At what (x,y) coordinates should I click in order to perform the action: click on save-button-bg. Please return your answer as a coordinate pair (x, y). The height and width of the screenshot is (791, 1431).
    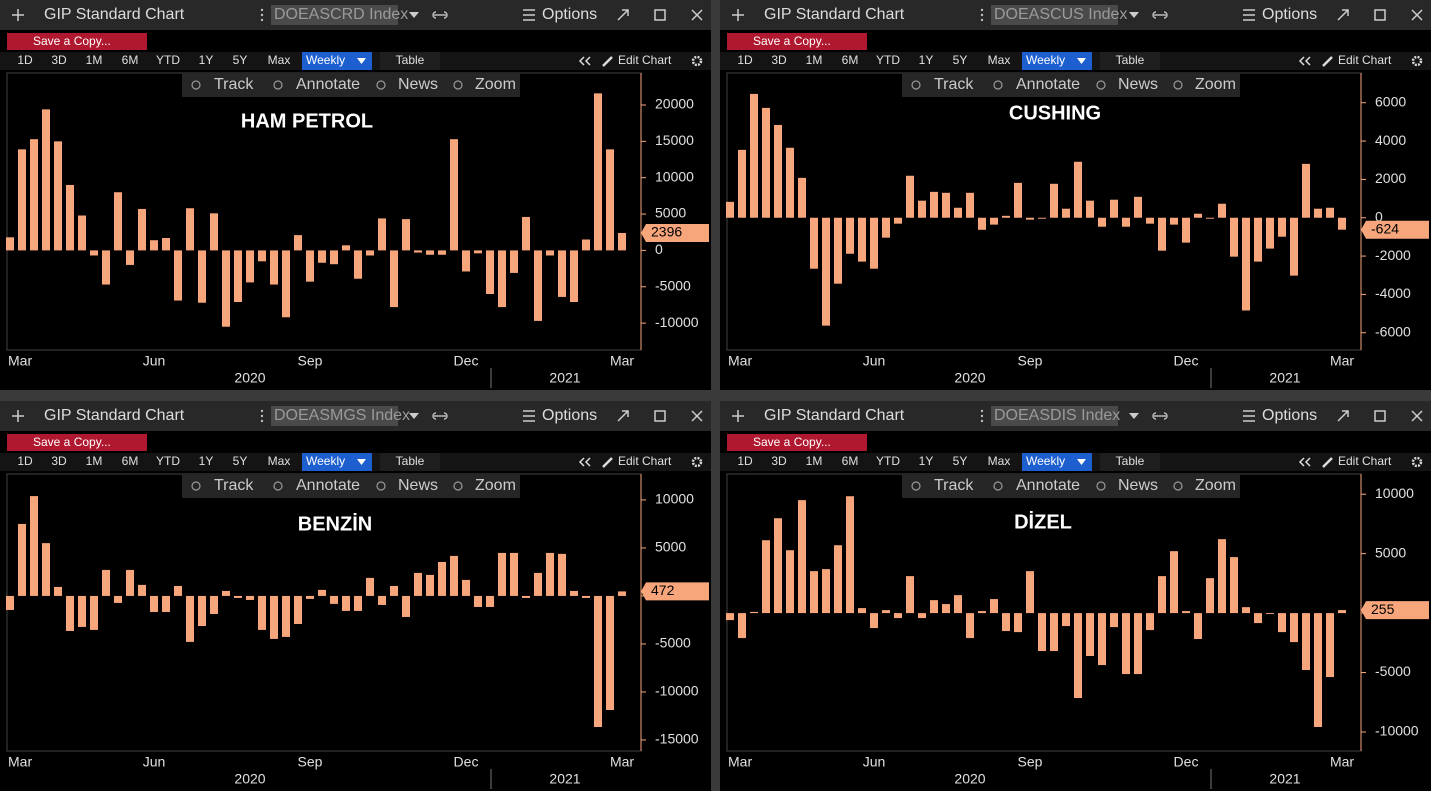
    Looking at the image, I should click on (797, 41).